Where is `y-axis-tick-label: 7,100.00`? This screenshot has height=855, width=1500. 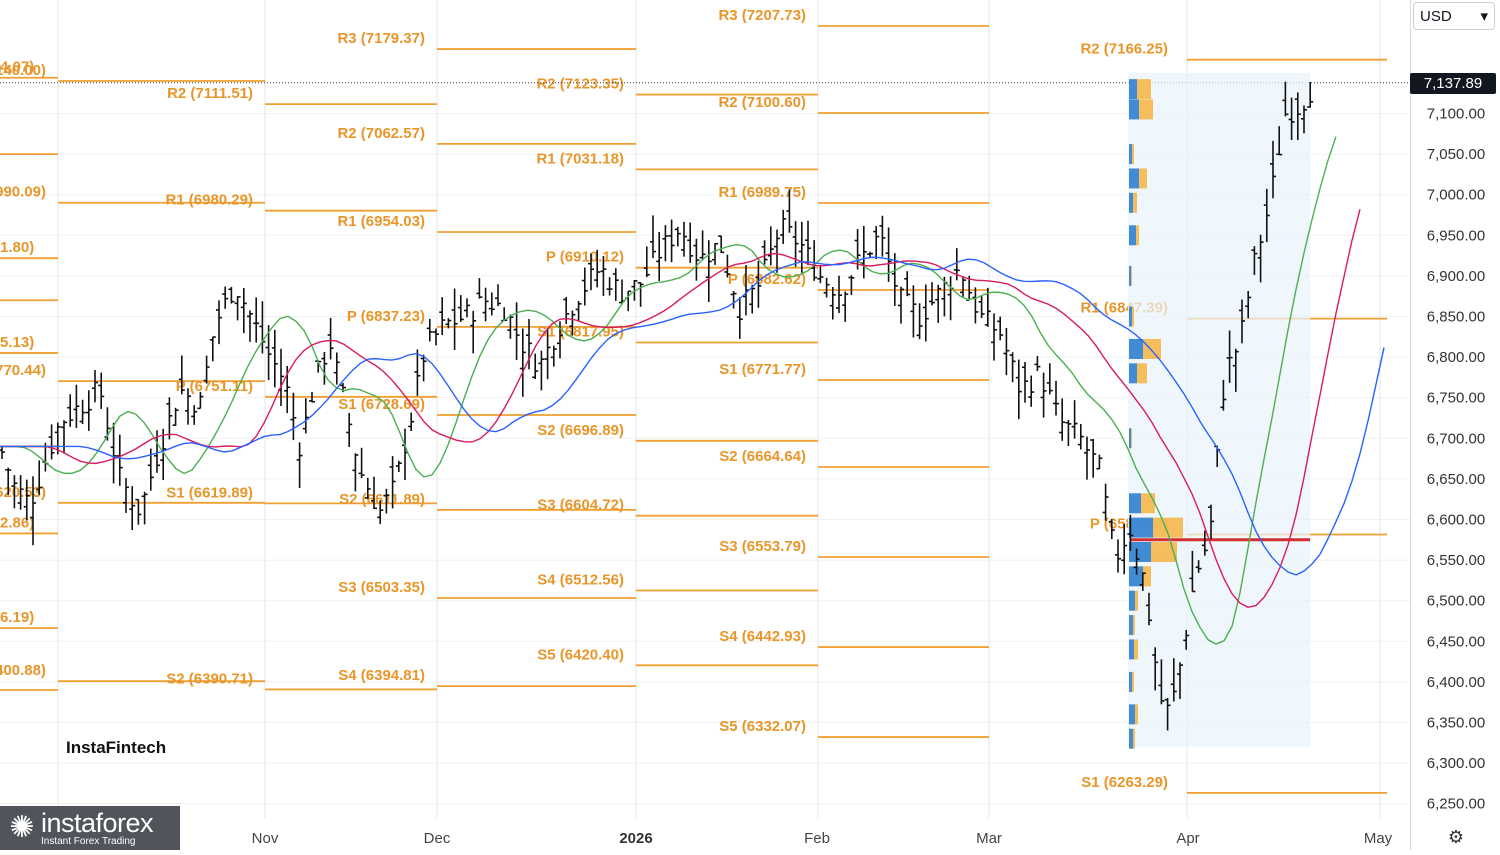
y-axis-tick-label: 7,100.00 is located at coordinates (1456, 114).